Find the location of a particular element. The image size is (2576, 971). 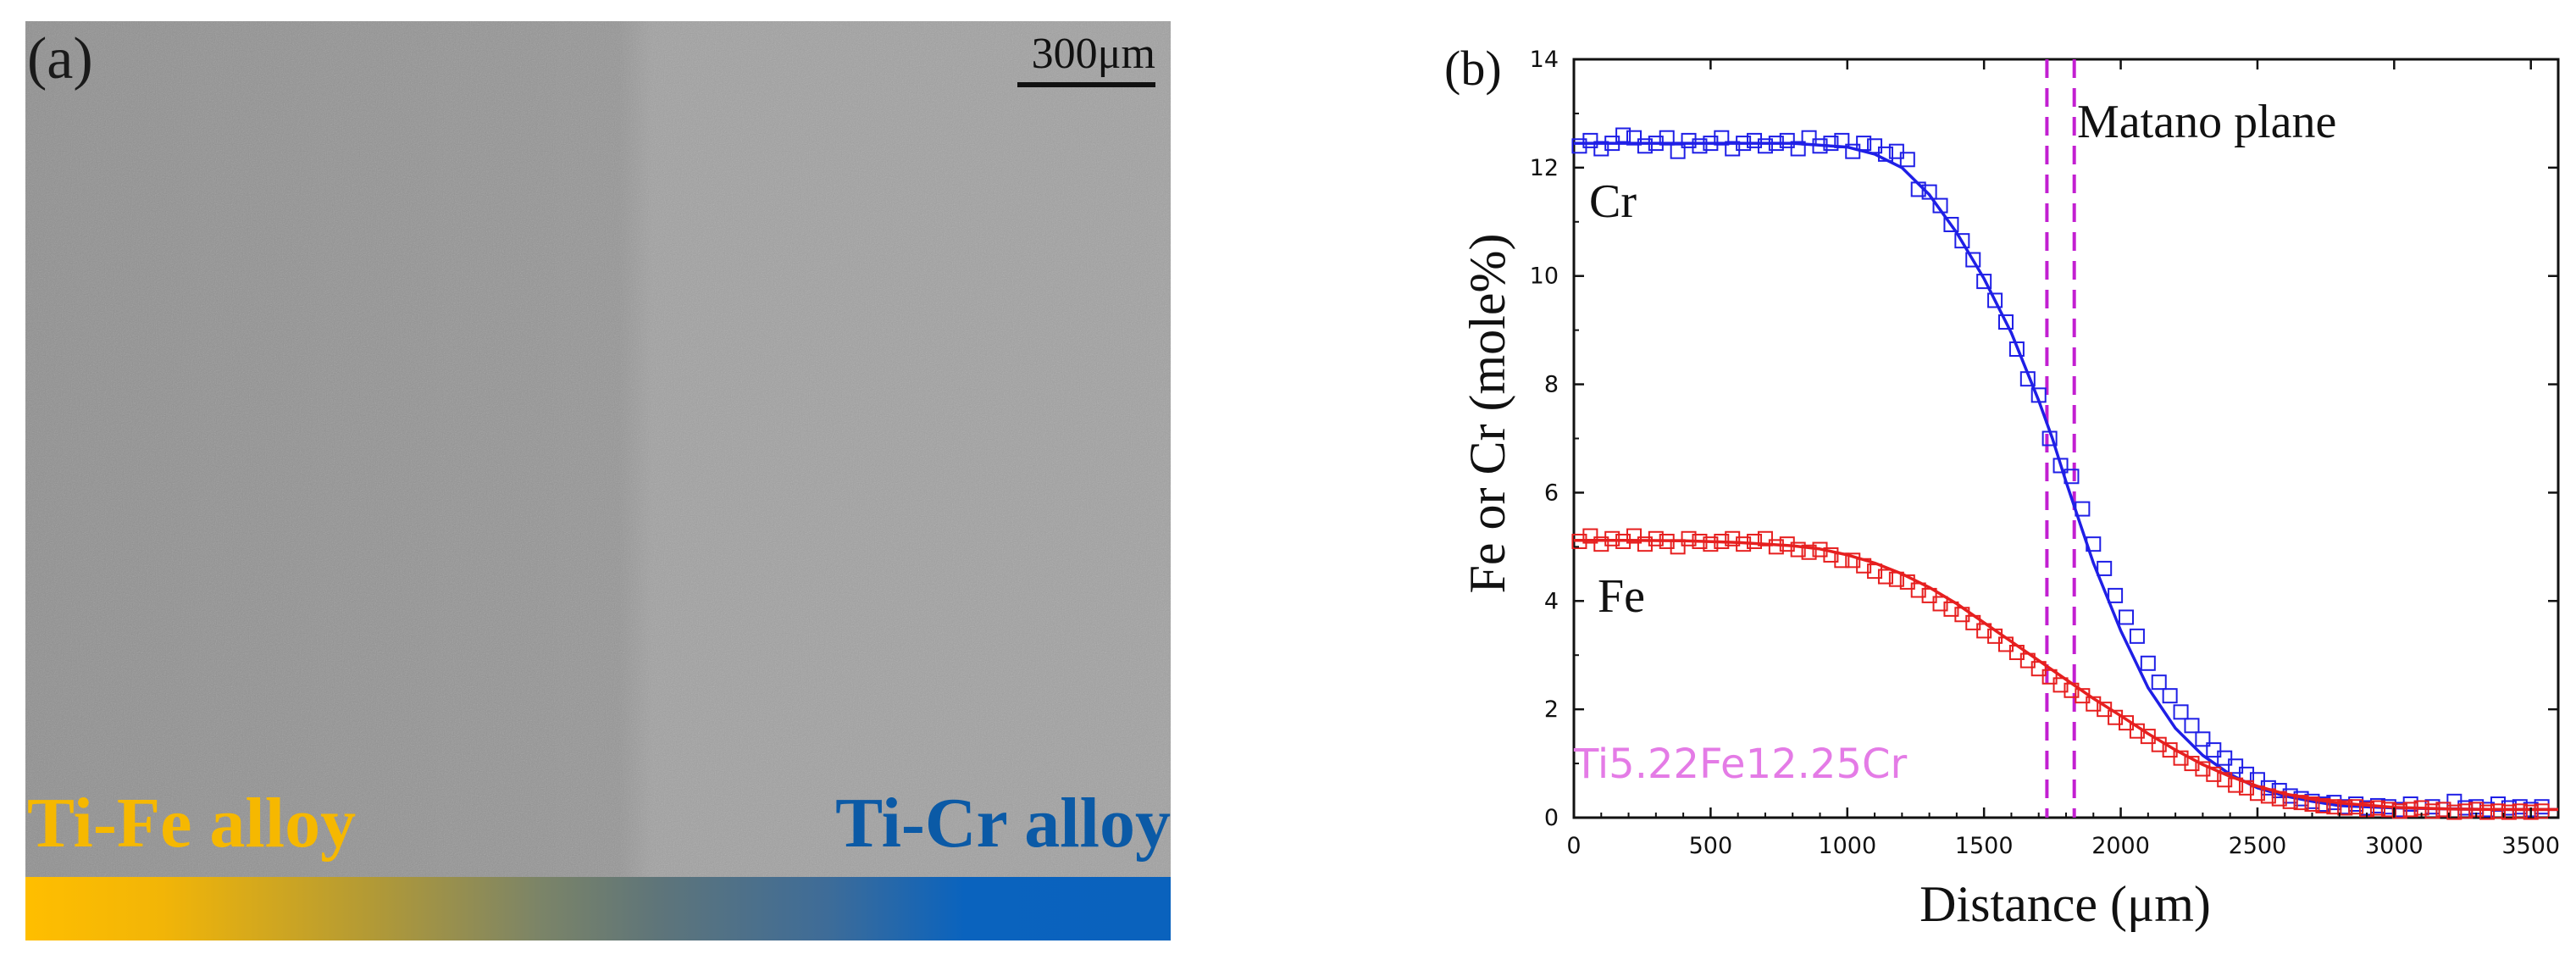

y-tick-label: 10 is located at coordinates (1544, 277).